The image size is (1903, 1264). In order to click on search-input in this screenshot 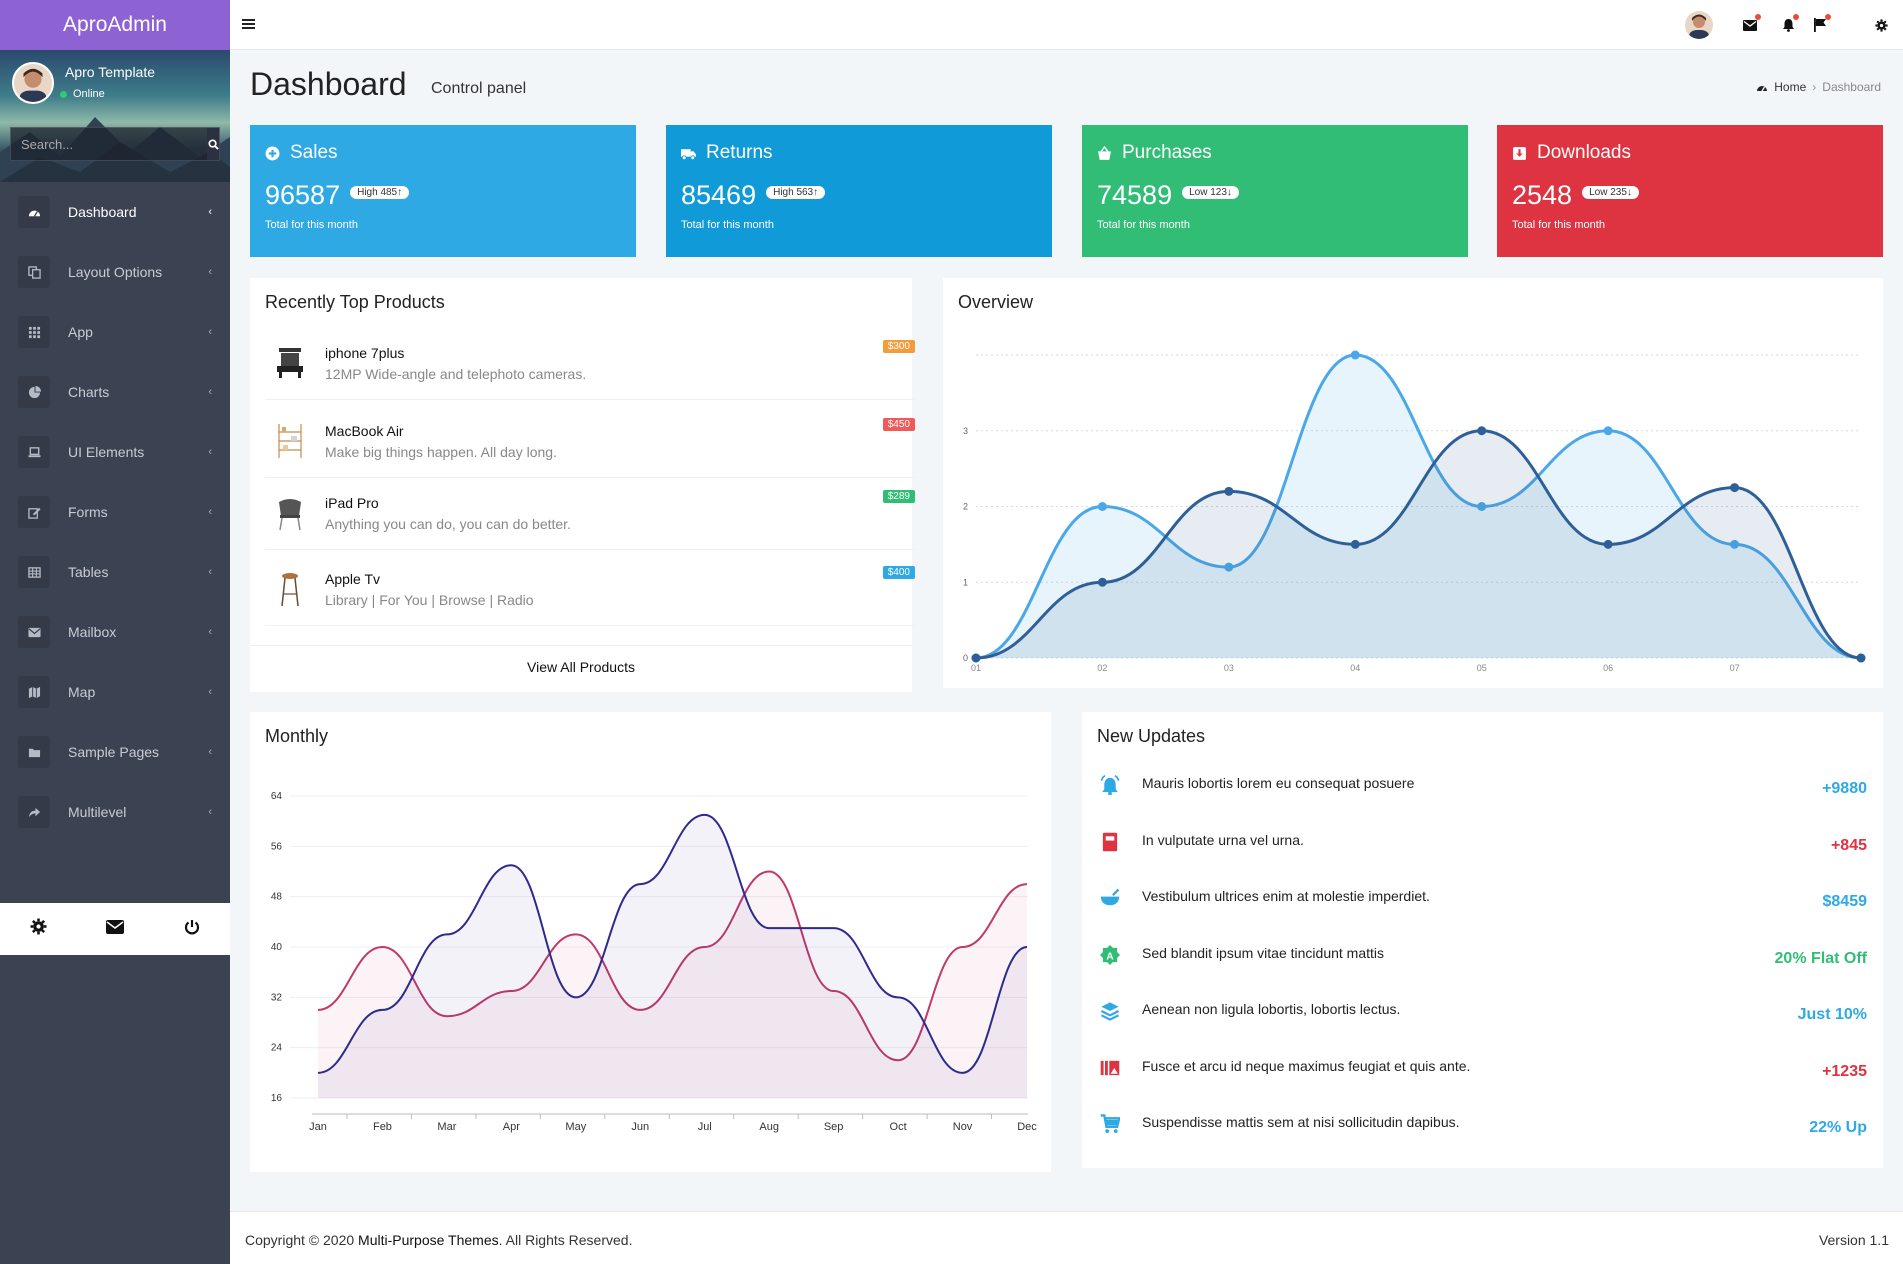, I will do `click(109, 144)`.